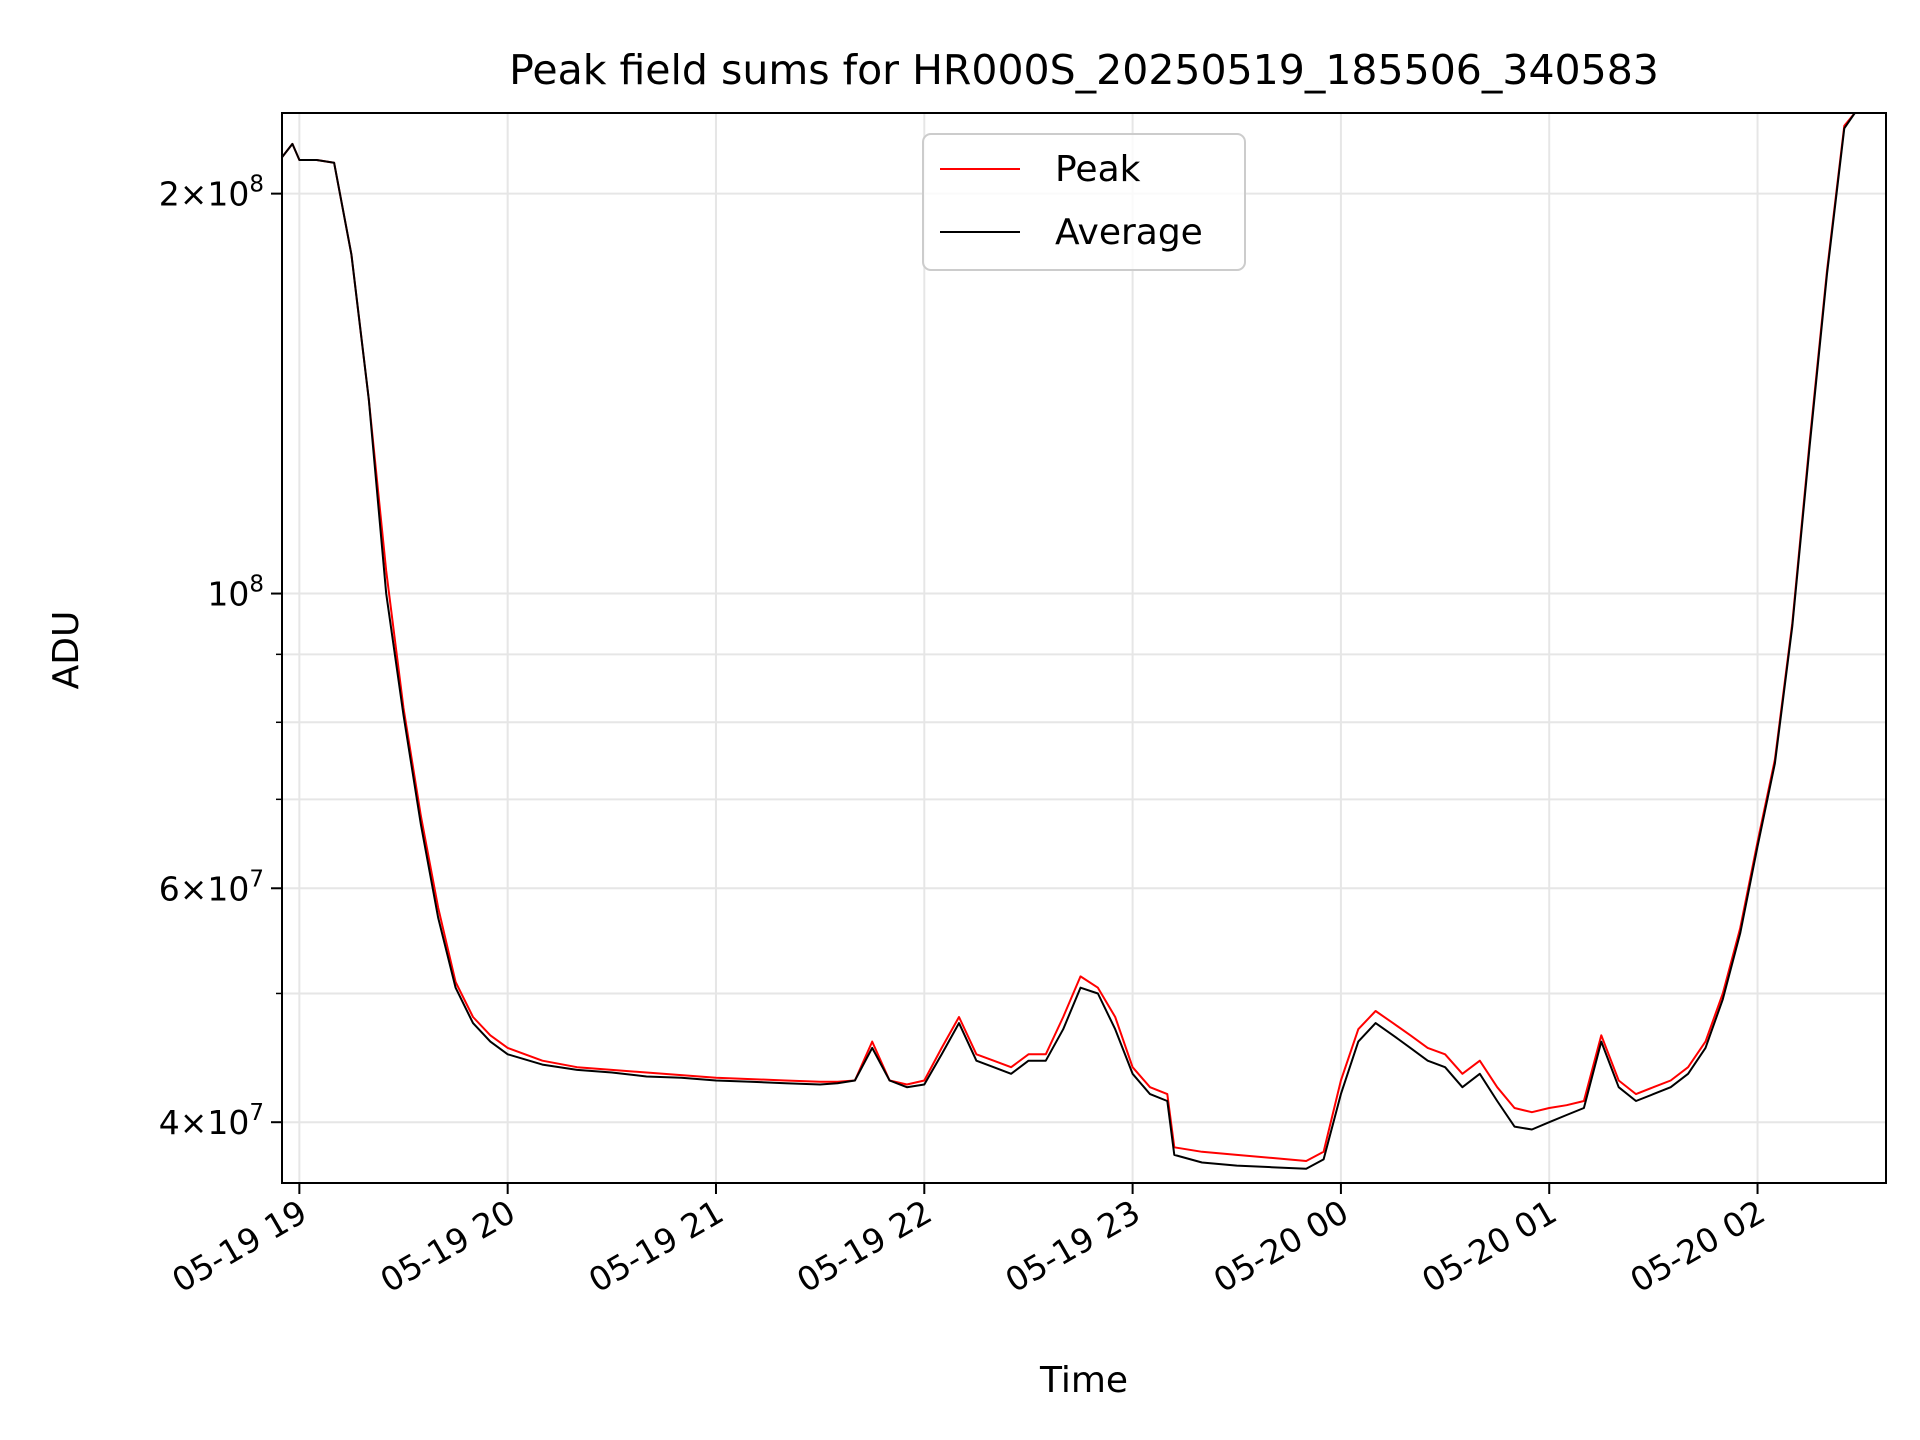  Describe the element at coordinates (1084, 202) in the screenshot. I see `legend: Peak Average` at that location.